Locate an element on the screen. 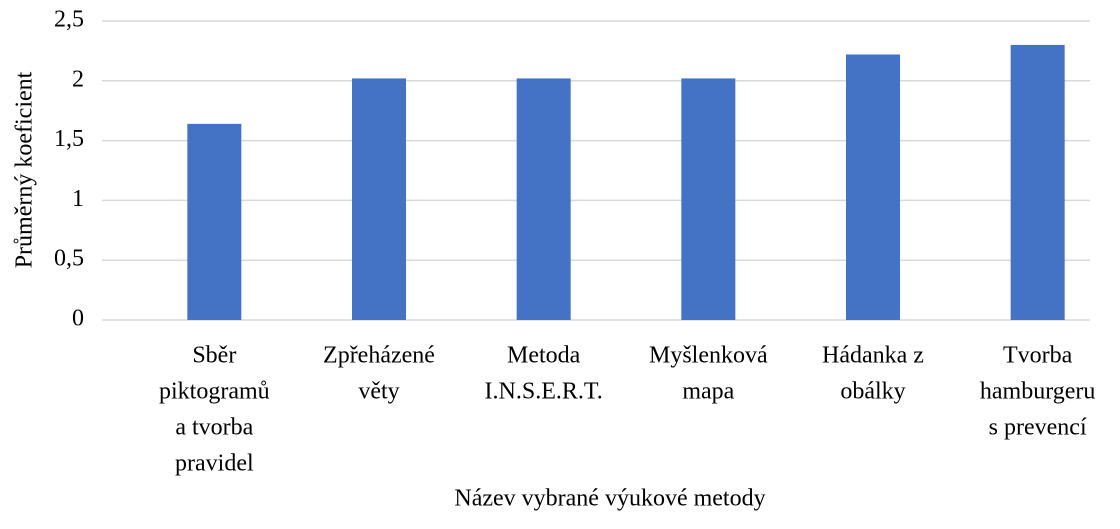 The height and width of the screenshot is (529, 1120). x-tick-label: a tvorba is located at coordinates (214, 428).